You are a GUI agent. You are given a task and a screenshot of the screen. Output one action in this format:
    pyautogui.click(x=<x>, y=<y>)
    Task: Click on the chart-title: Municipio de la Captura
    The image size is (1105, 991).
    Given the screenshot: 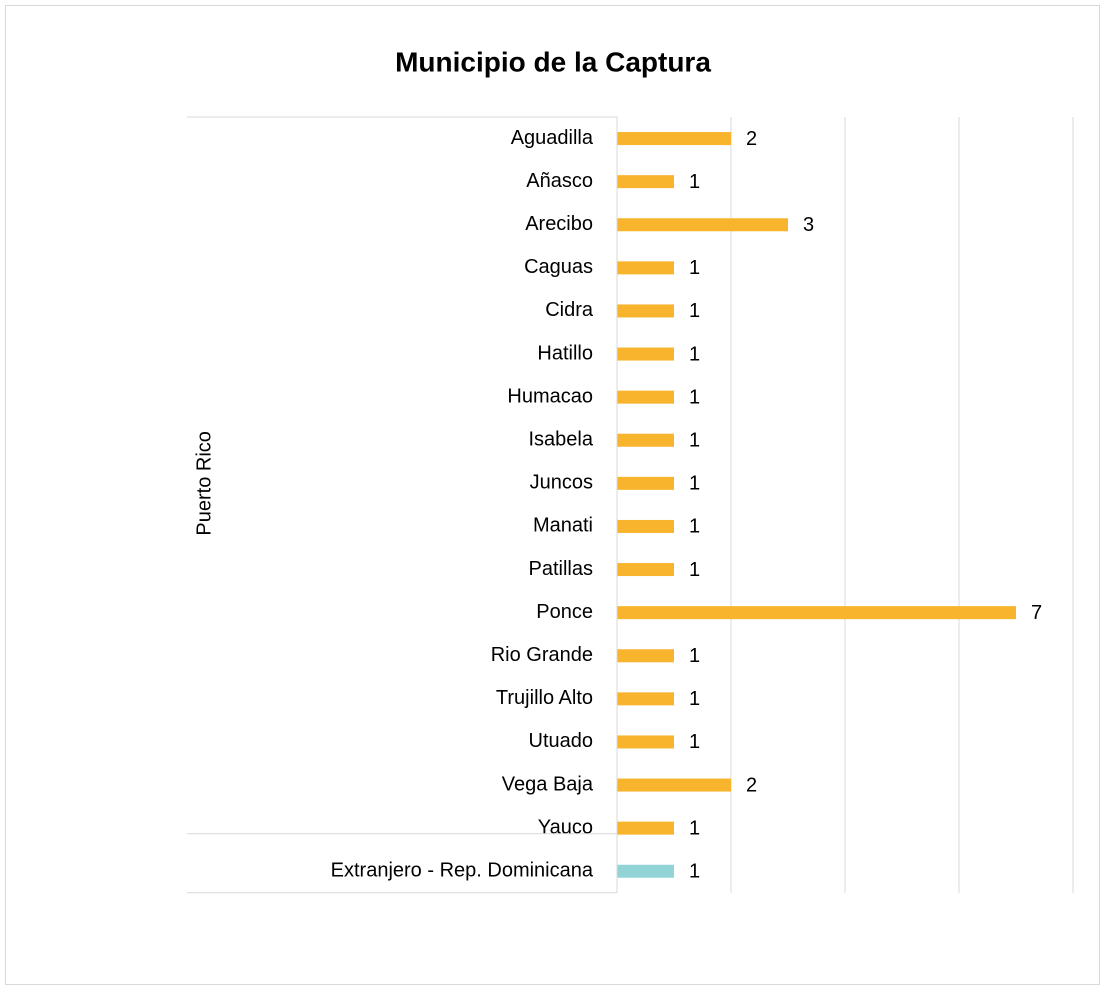 What is the action you would take?
    pyautogui.click(x=553, y=61)
    